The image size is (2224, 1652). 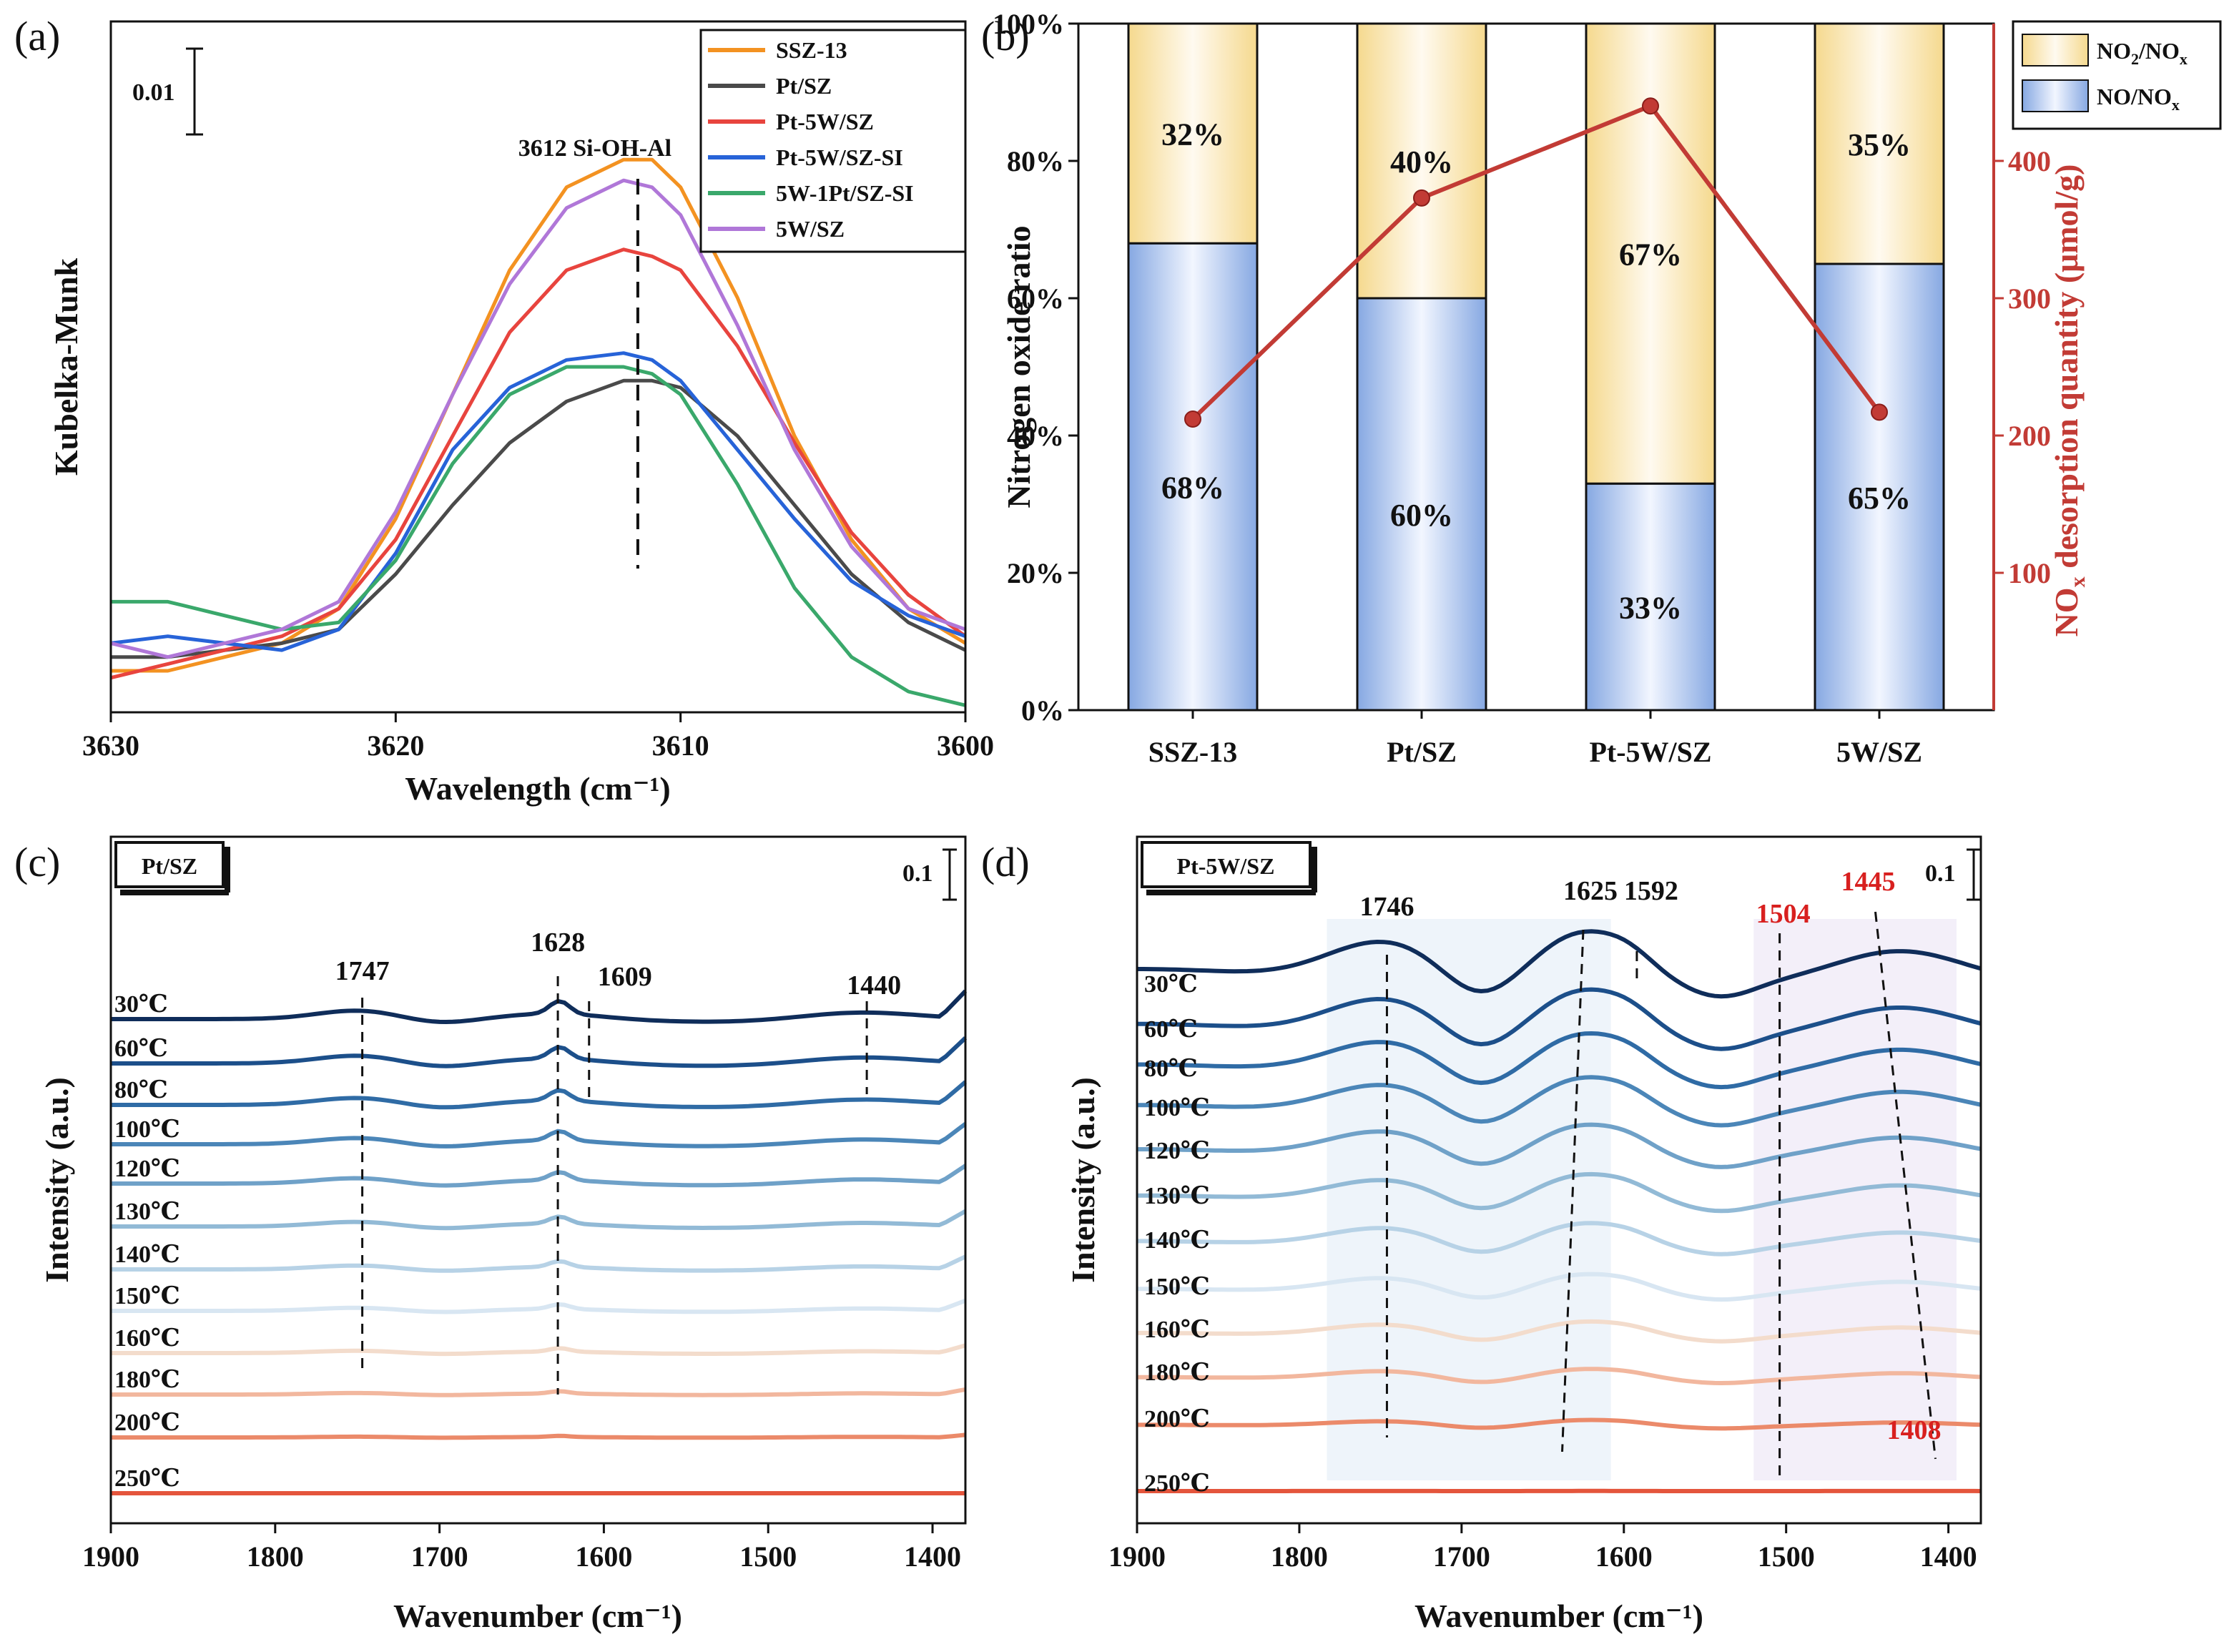 What do you see at coordinates (1651, 891) in the screenshot?
I see `panel-d-peak-label-2: 1592` at bounding box center [1651, 891].